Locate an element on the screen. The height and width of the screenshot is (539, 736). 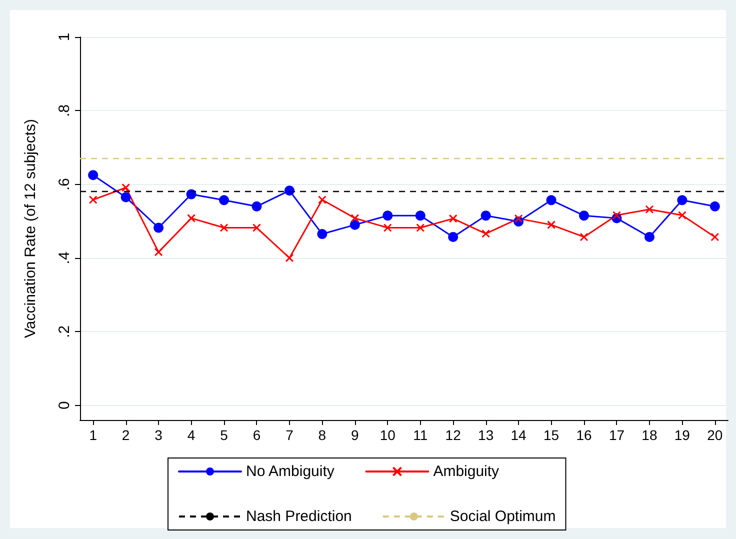
x-tick-label: 3 is located at coordinates (158, 435).